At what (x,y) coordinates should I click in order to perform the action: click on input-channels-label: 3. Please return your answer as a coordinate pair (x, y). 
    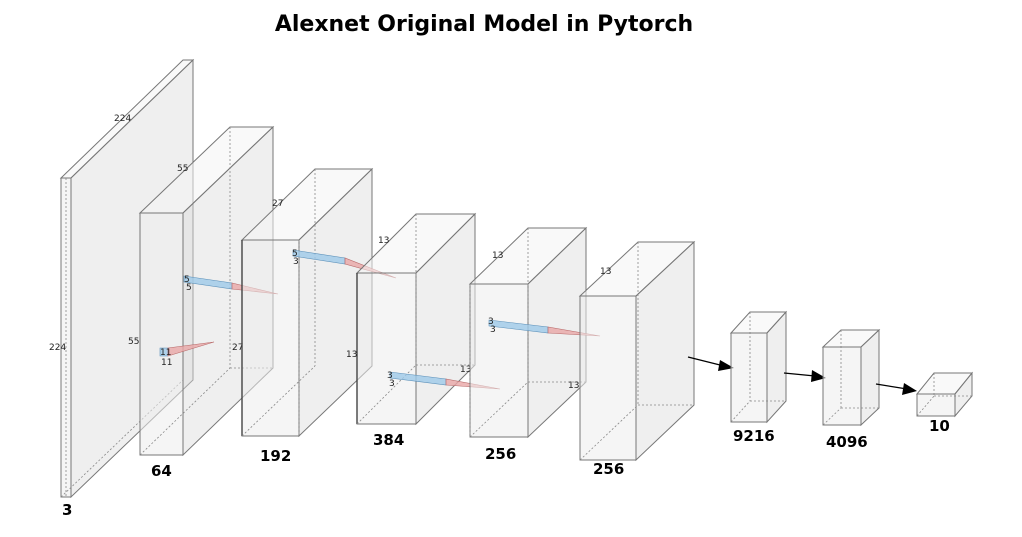
    Looking at the image, I should click on (67, 510).